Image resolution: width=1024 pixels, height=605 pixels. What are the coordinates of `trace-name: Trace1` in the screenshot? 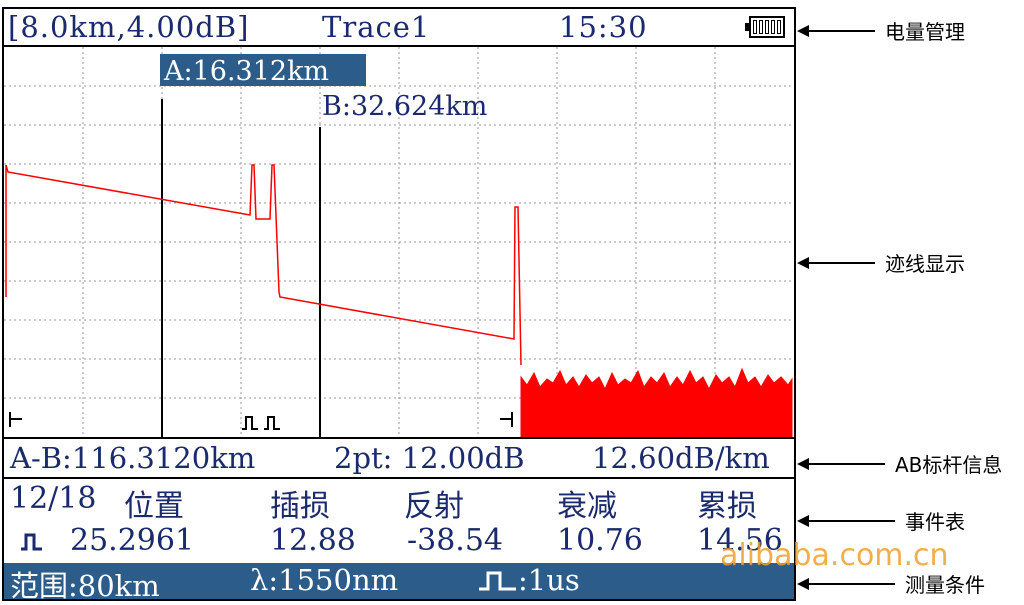 It's located at (376, 27).